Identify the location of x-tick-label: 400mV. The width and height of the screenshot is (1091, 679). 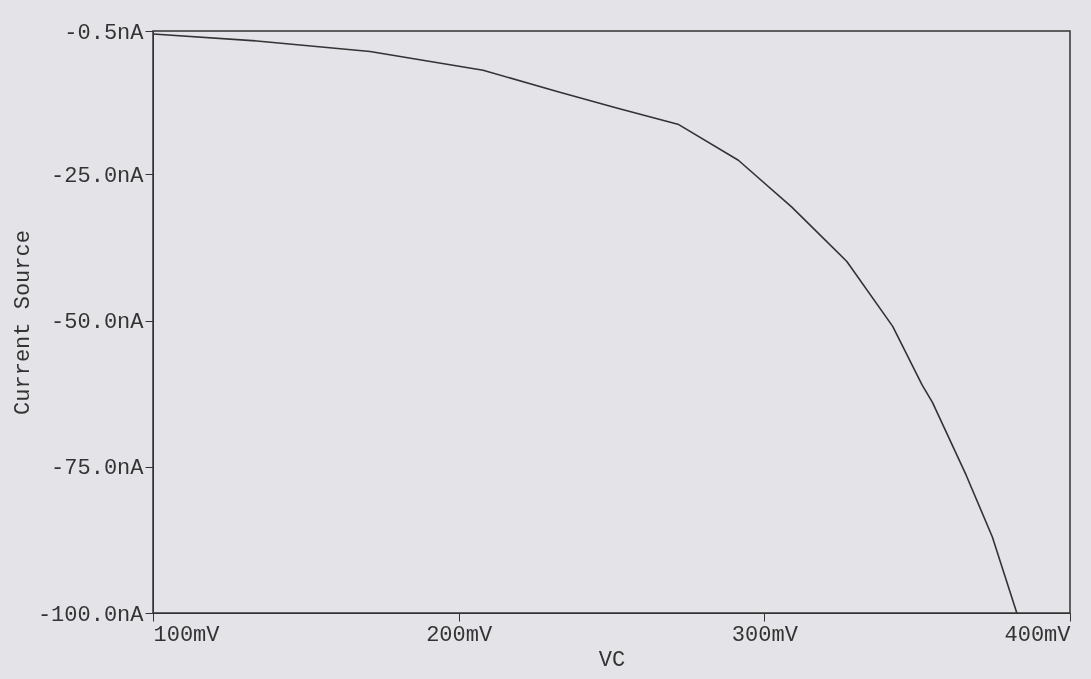
(1038, 635).